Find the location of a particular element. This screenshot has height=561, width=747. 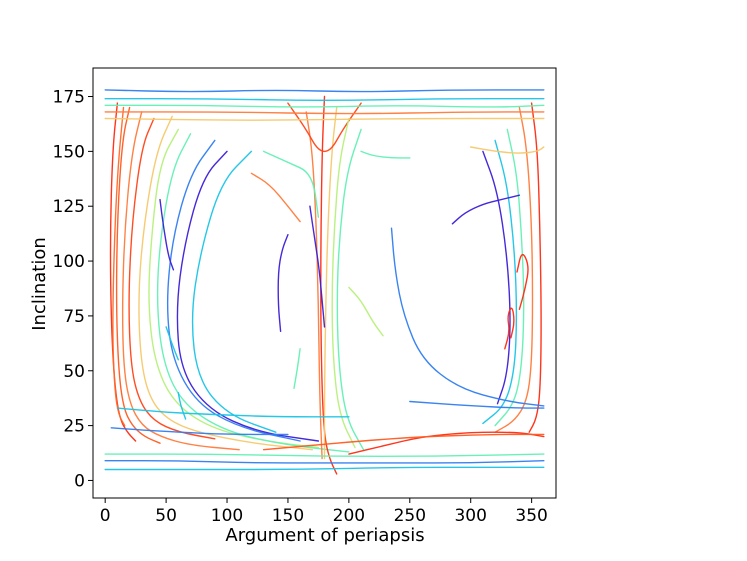

x-tick-label-50: 50 is located at coordinates (166, 516).